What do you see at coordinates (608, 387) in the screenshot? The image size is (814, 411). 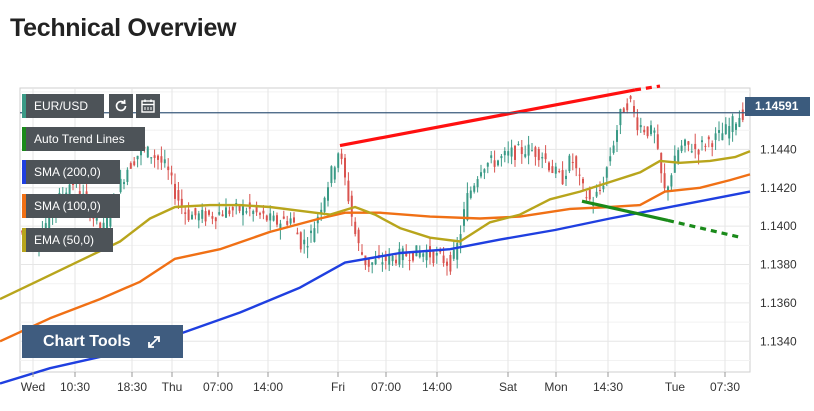 I see `x-tick-label: 14:30` at bounding box center [608, 387].